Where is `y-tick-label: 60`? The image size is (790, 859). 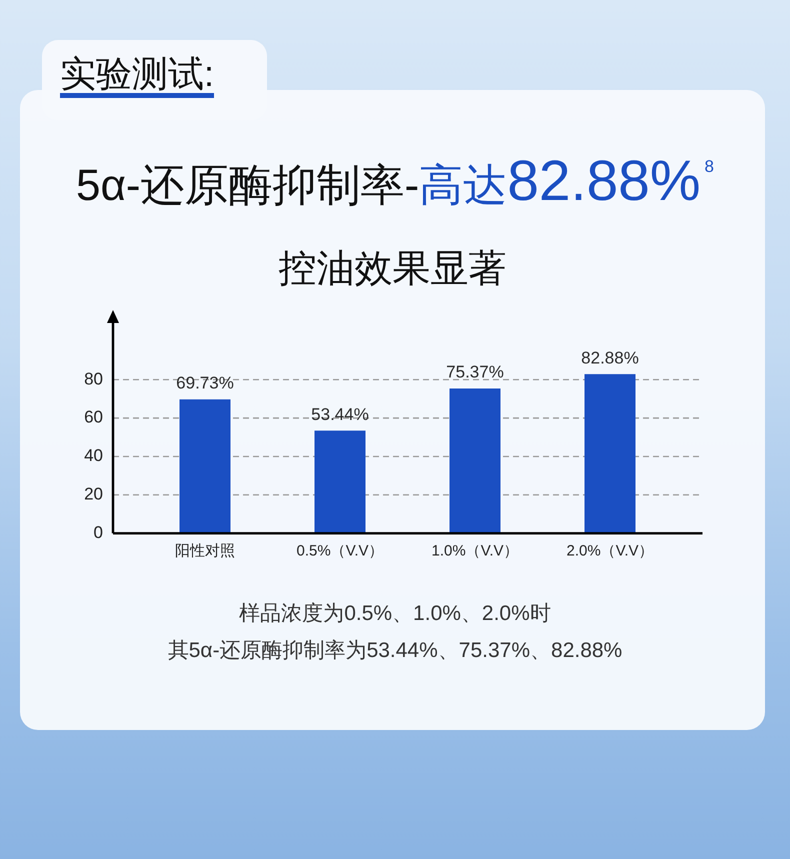 y-tick-label: 60 is located at coordinates (93, 417).